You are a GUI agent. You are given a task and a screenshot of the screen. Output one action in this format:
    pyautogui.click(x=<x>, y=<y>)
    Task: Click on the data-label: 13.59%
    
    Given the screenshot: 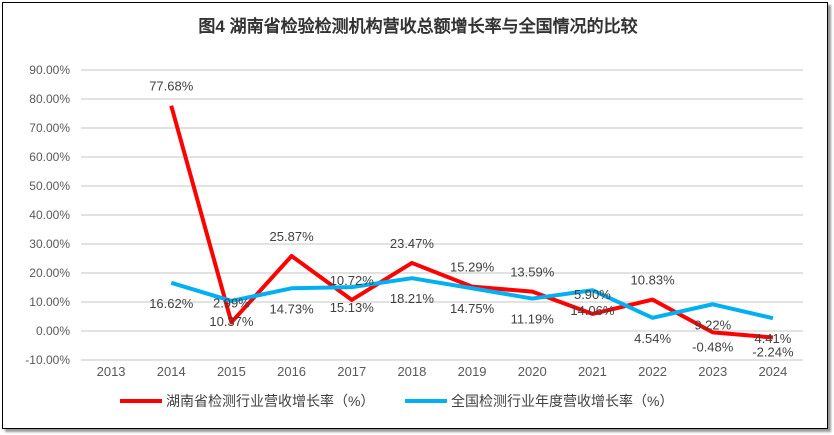 What is the action you would take?
    pyautogui.click(x=532, y=272)
    